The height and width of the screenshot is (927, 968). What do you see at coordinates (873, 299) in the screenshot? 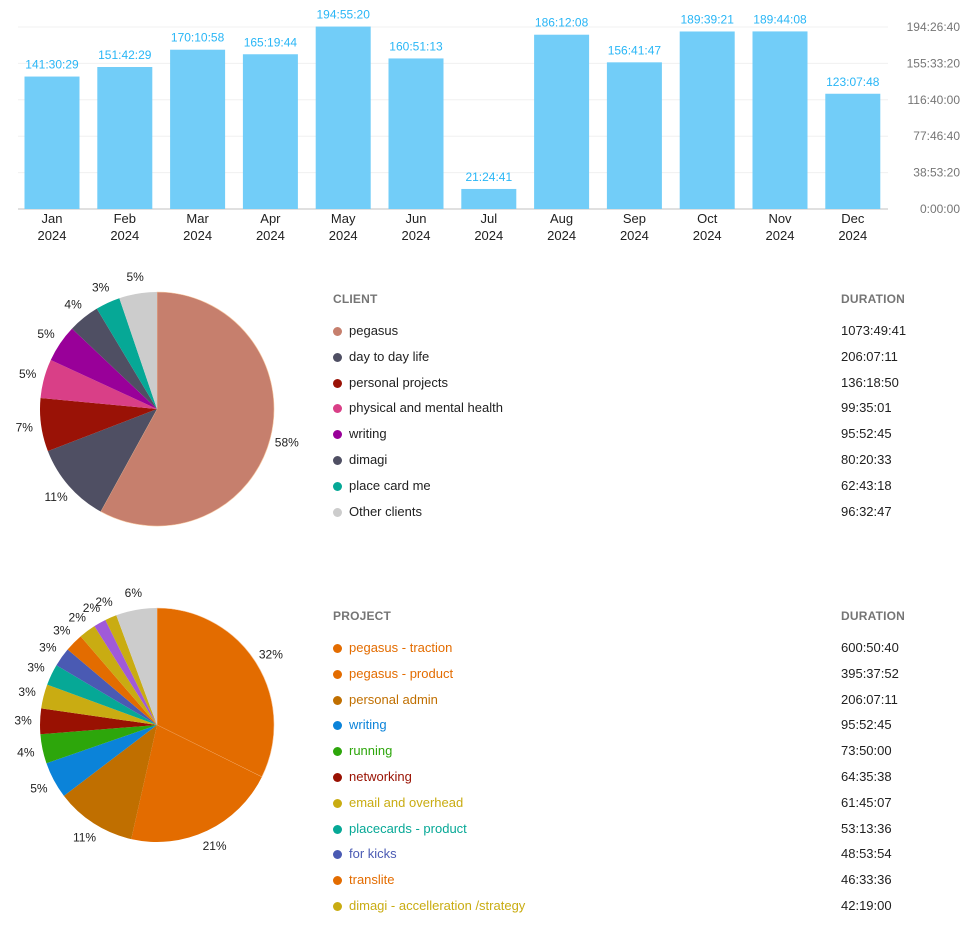
I see `duration-header: DURATION` at bounding box center [873, 299].